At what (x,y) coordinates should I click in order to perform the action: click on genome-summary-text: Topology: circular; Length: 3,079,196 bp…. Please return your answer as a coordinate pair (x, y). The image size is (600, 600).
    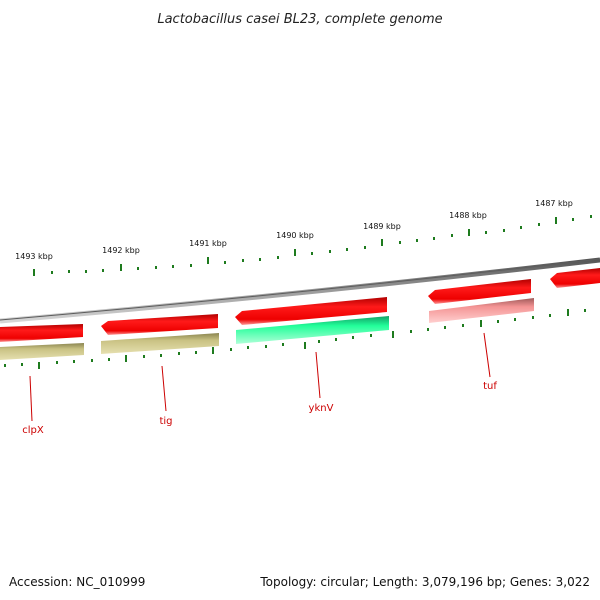
    Looking at the image, I should click on (425, 582).